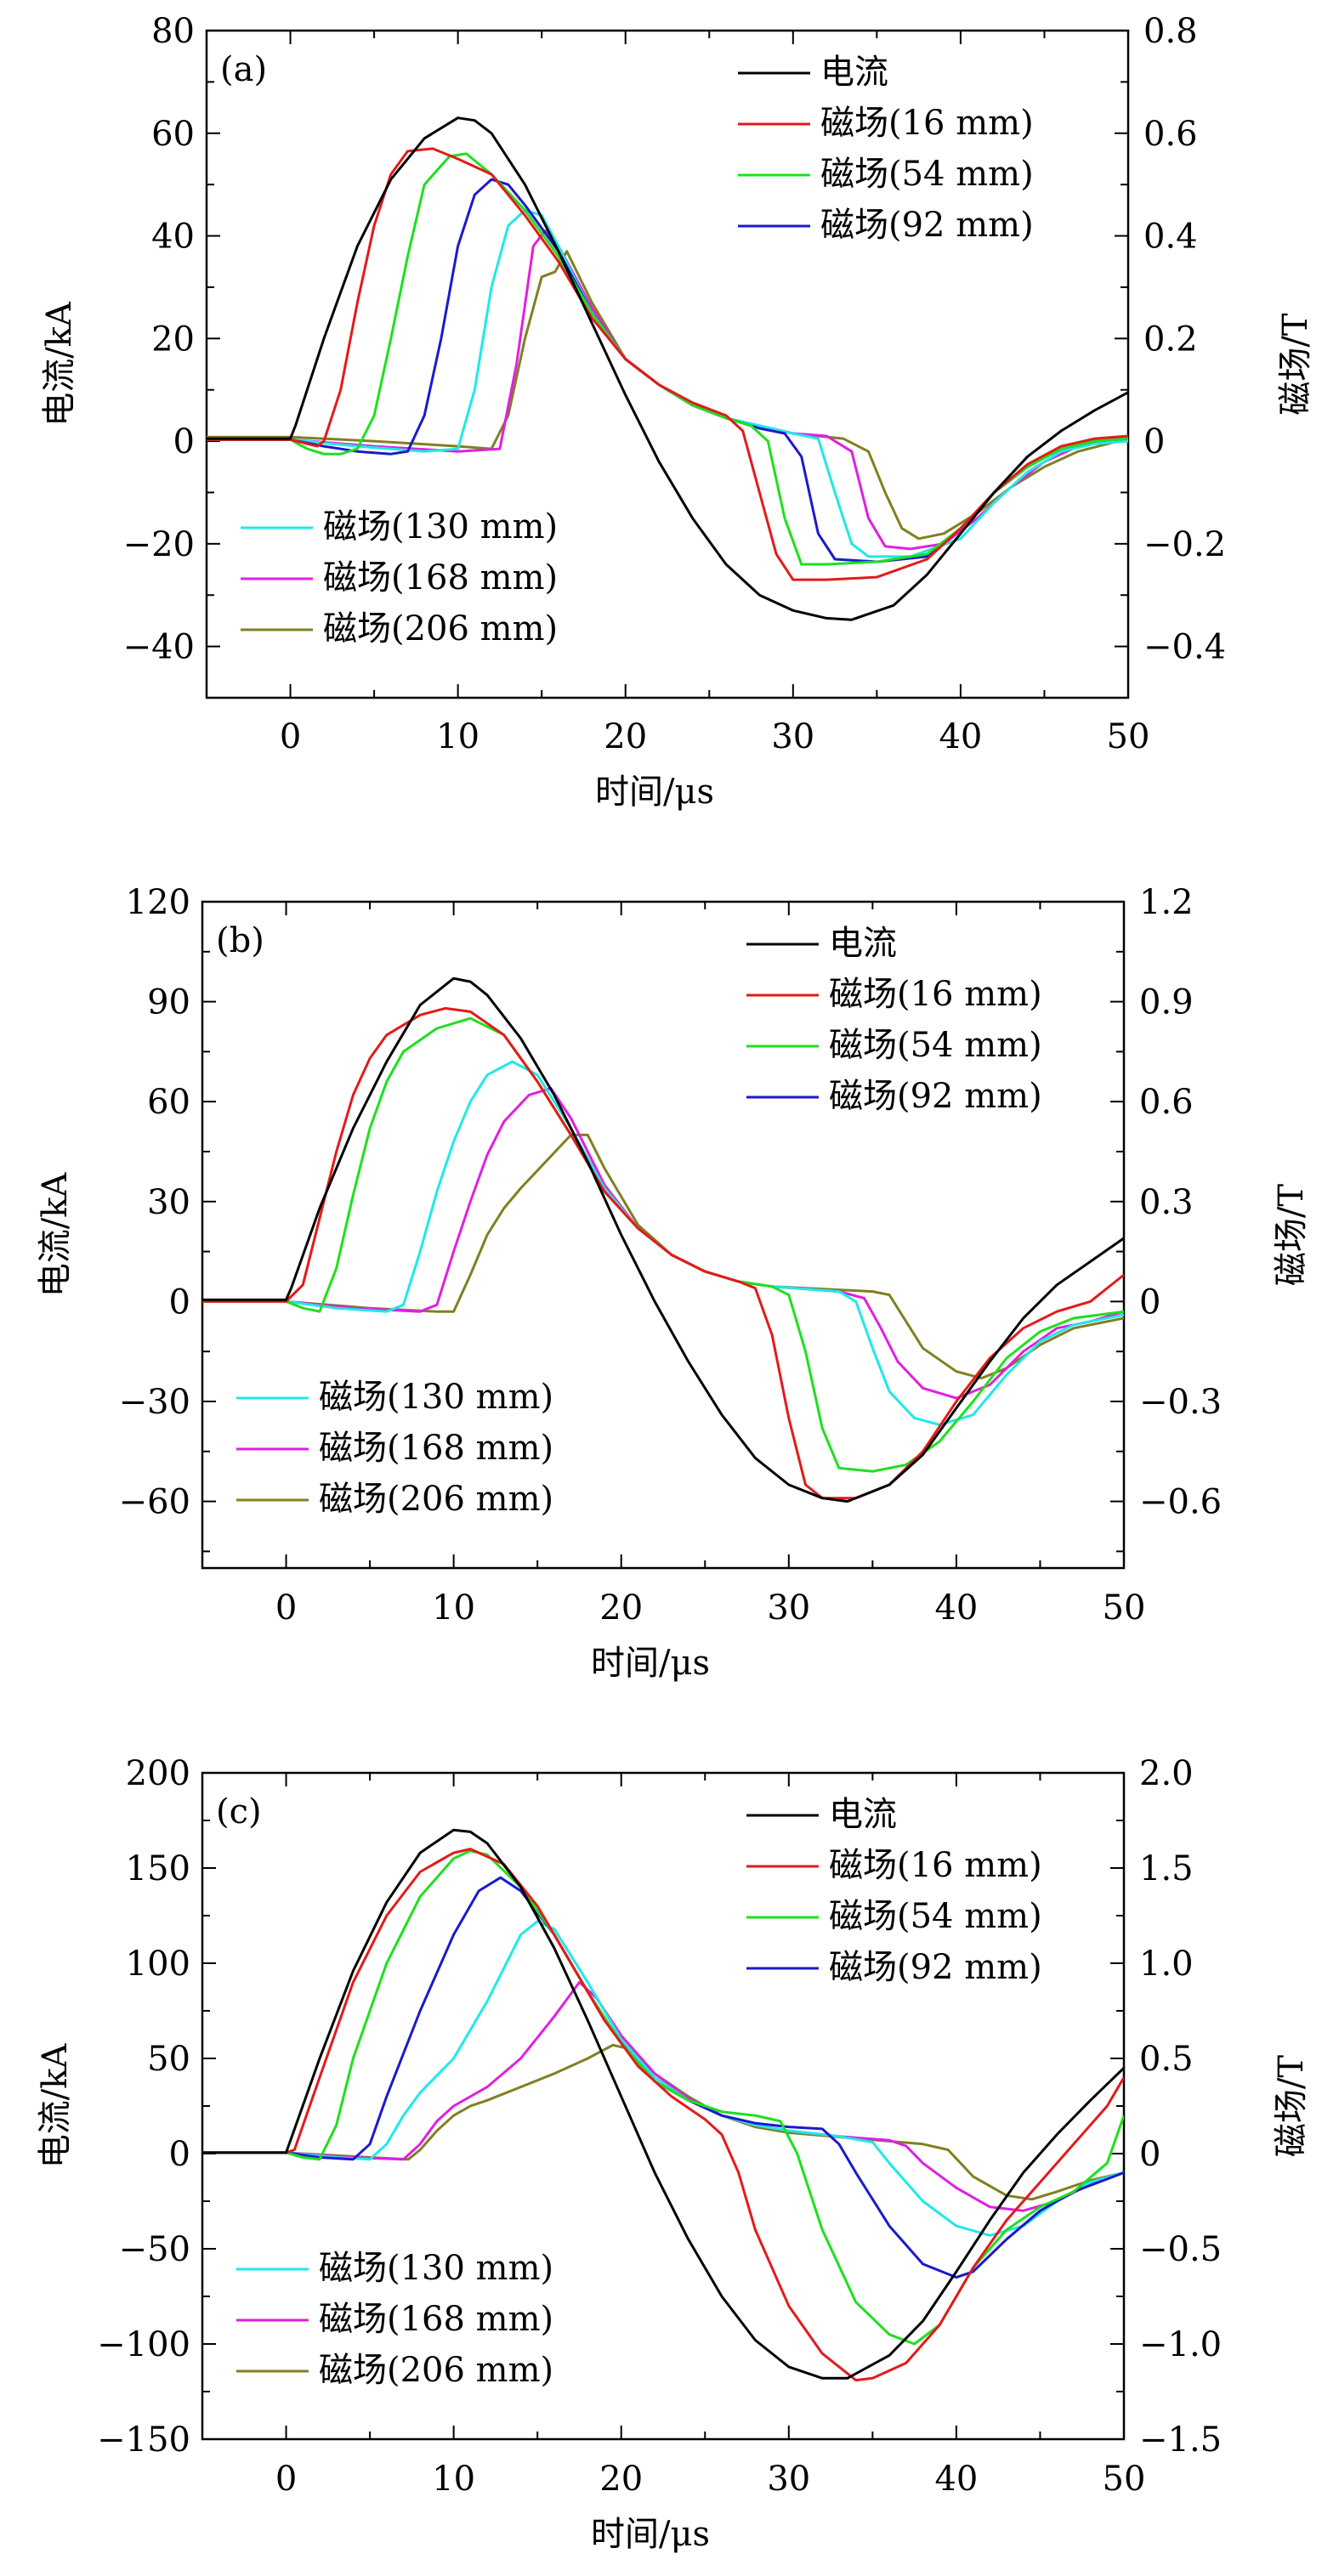 This screenshot has height=2576, width=1339. I want to click on y2-tick-label: 0.9, so click(1166, 1002).